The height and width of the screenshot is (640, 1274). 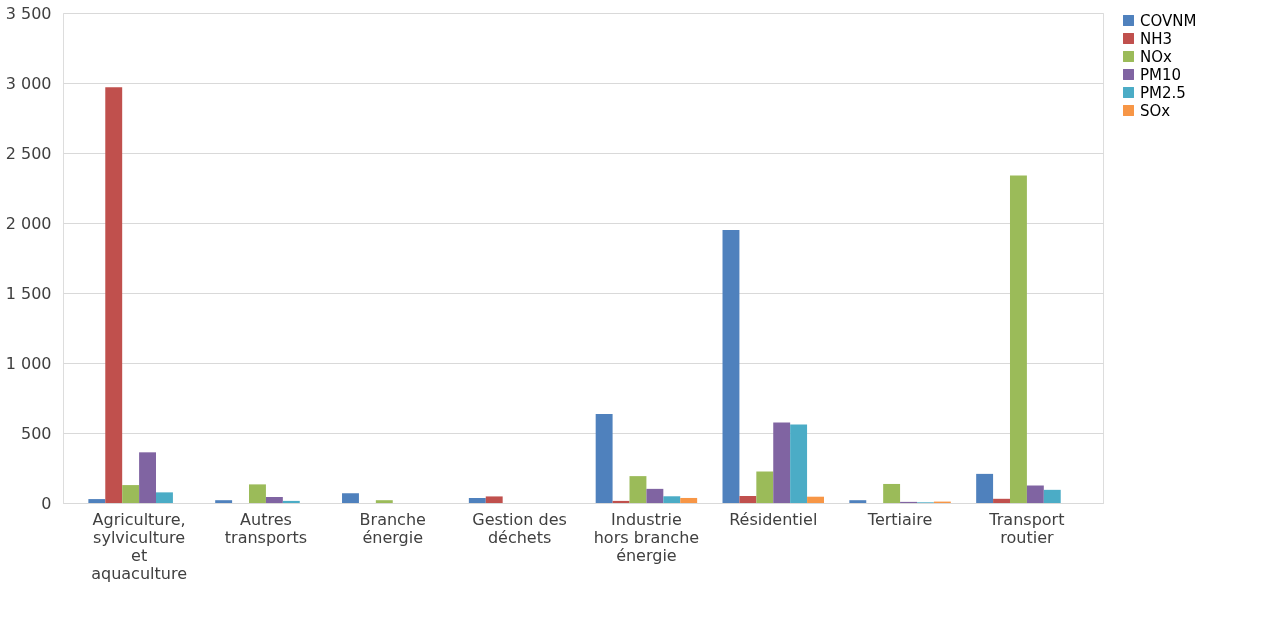 I want to click on legend-label: PM2.5, so click(x=1163, y=92).